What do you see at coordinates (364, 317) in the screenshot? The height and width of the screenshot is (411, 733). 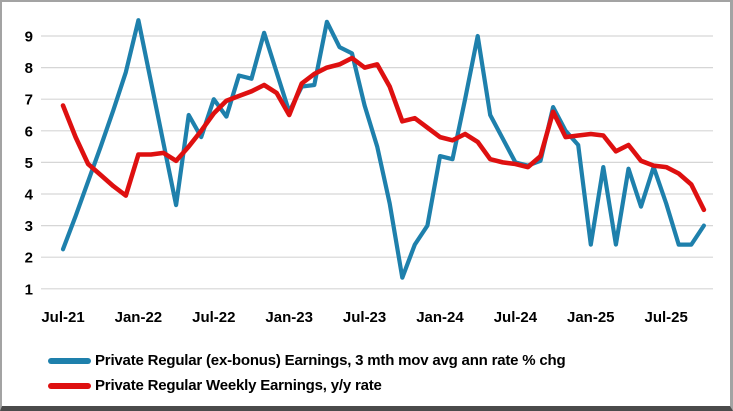 I see `x-axis-tick-label: Jul-23` at bounding box center [364, 317].